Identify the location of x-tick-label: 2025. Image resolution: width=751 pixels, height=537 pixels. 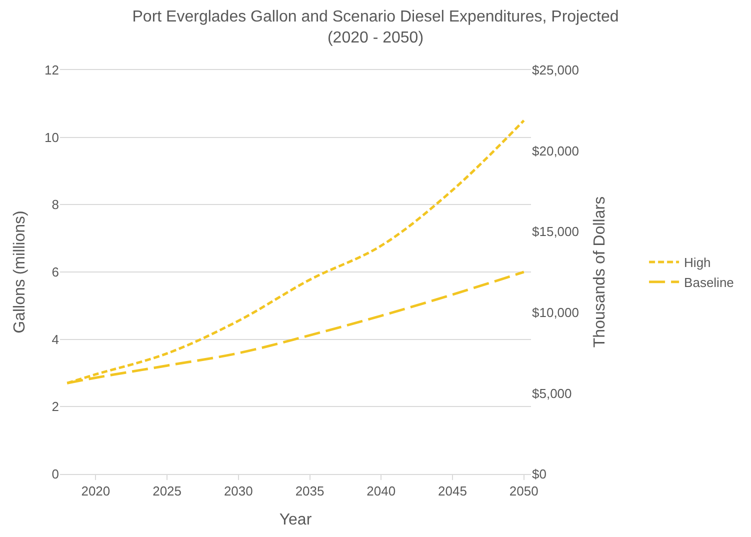
(167, 491).